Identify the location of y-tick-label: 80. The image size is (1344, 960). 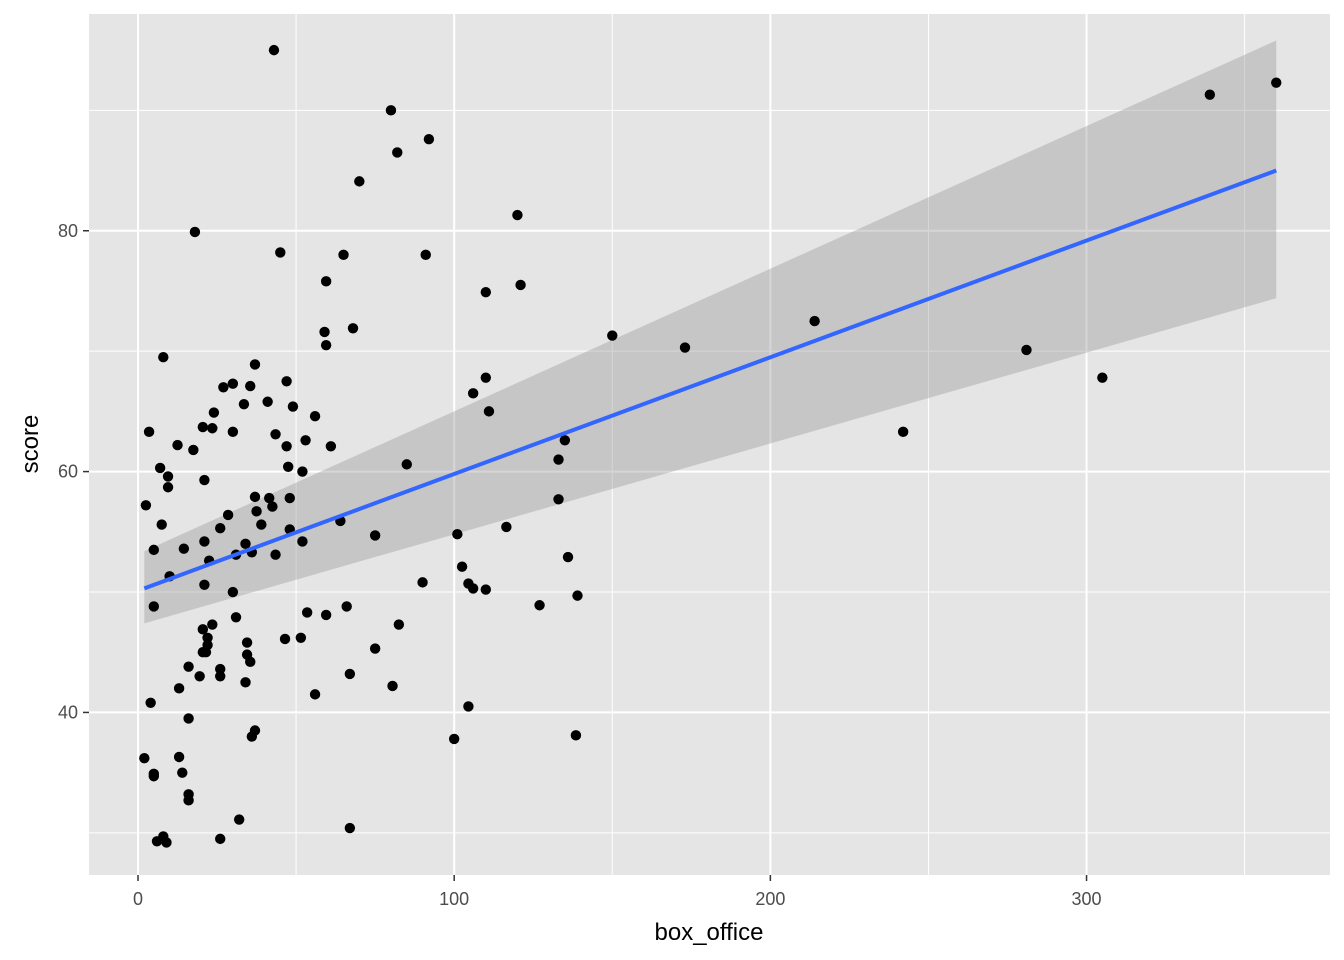
(68, 231).